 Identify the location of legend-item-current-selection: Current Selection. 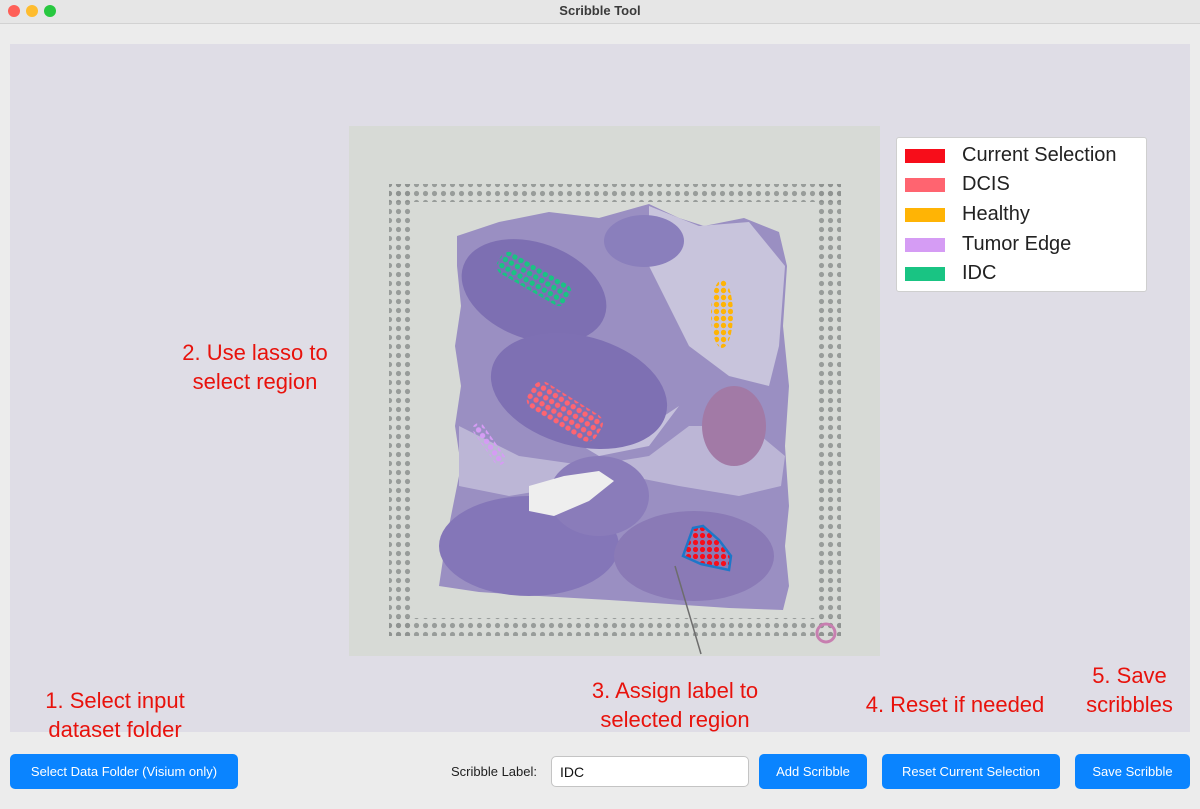
(1025, 154).